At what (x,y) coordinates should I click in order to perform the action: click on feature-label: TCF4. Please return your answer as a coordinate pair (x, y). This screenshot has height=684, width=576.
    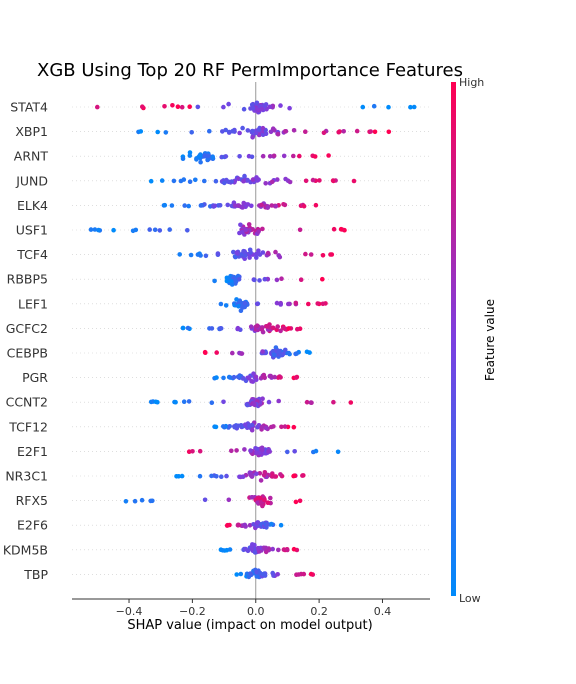
    Looking at the image, I should click on (32, 254).